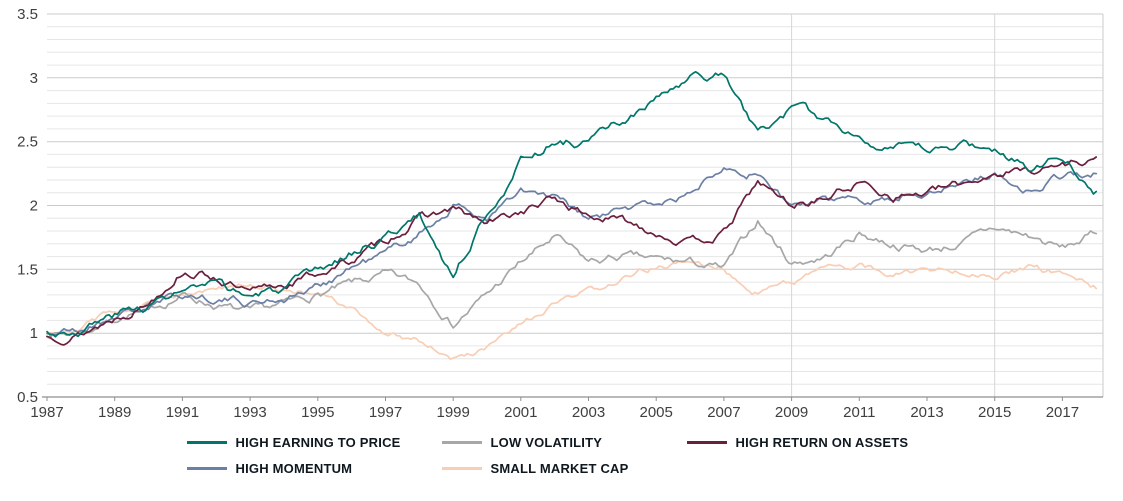 The width and height of the screenshot is (1123, 501). Describe the element at coordinates (34, 206) in the screenshot. I see `y-tick-label: 2` at that location.